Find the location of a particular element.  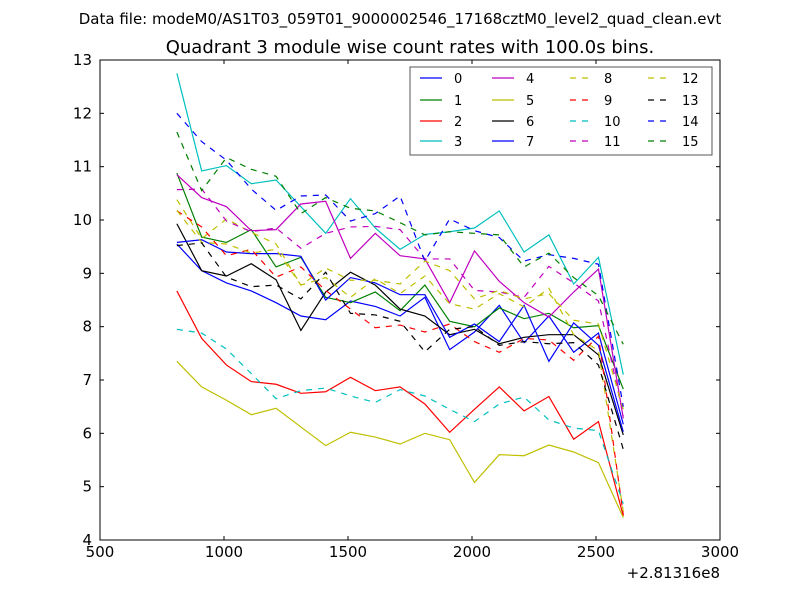

legend-label-13: 13 is located at coordinates (690, 101).